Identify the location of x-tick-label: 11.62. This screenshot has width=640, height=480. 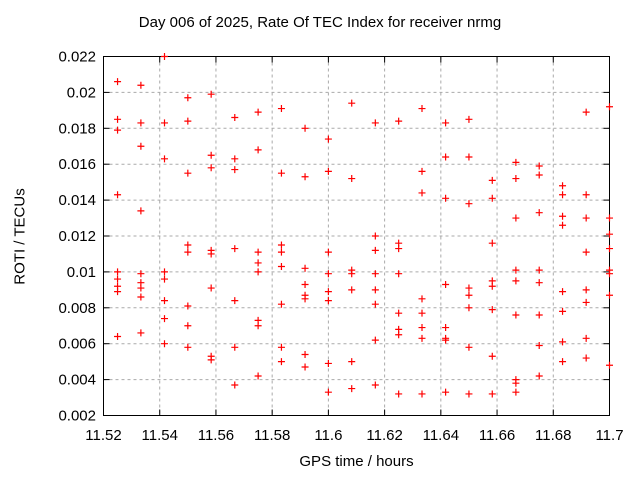
(384, 435).